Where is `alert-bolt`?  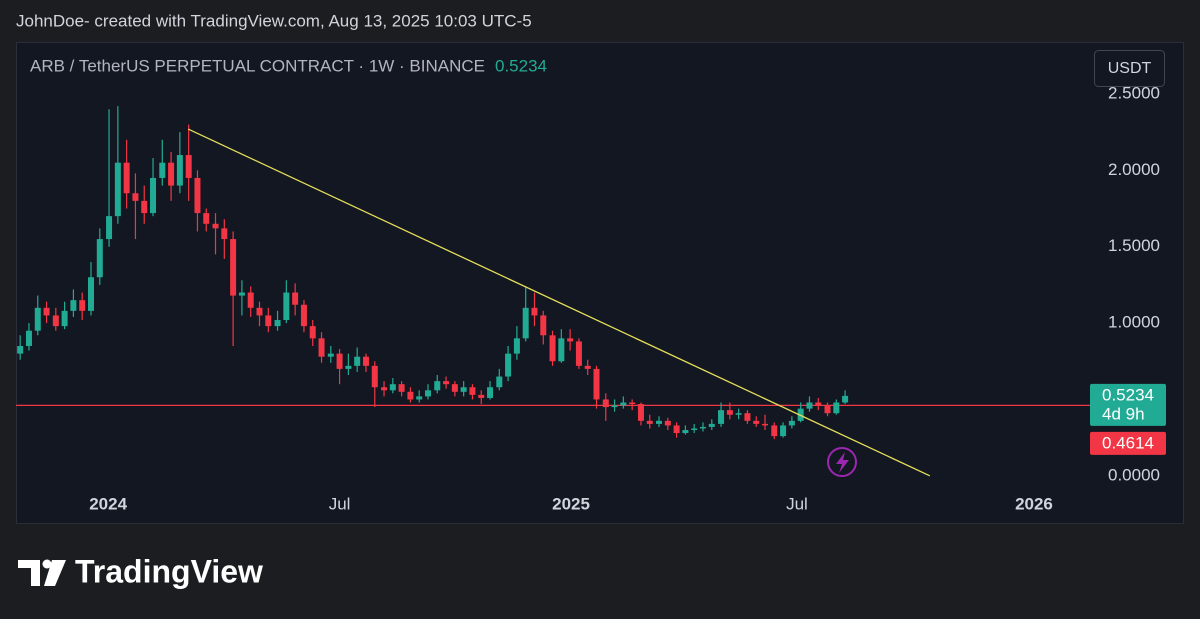
alert-bolt is located at coordinates (842, 462).